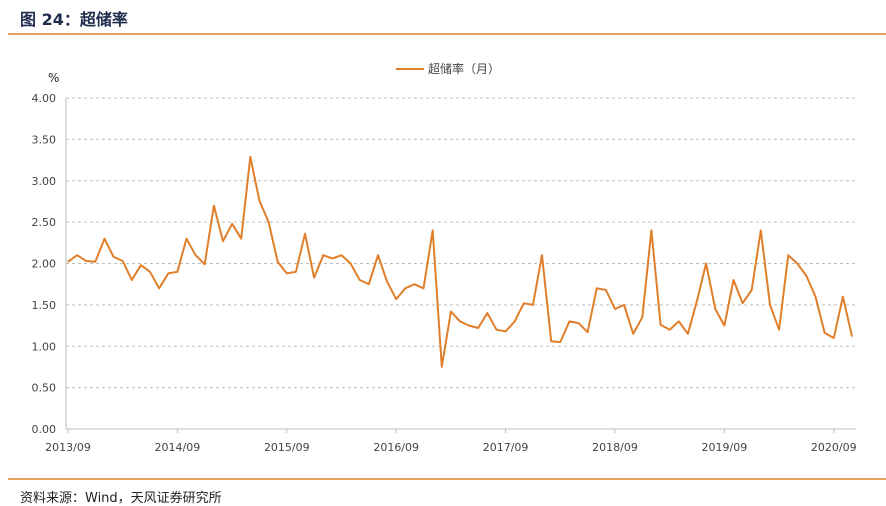 The image size is (886, 506). What do you see at coordinates (44, 139) in the screenshot?
I see `y-tick-label: 3.50` at bounding box center [44, 139].